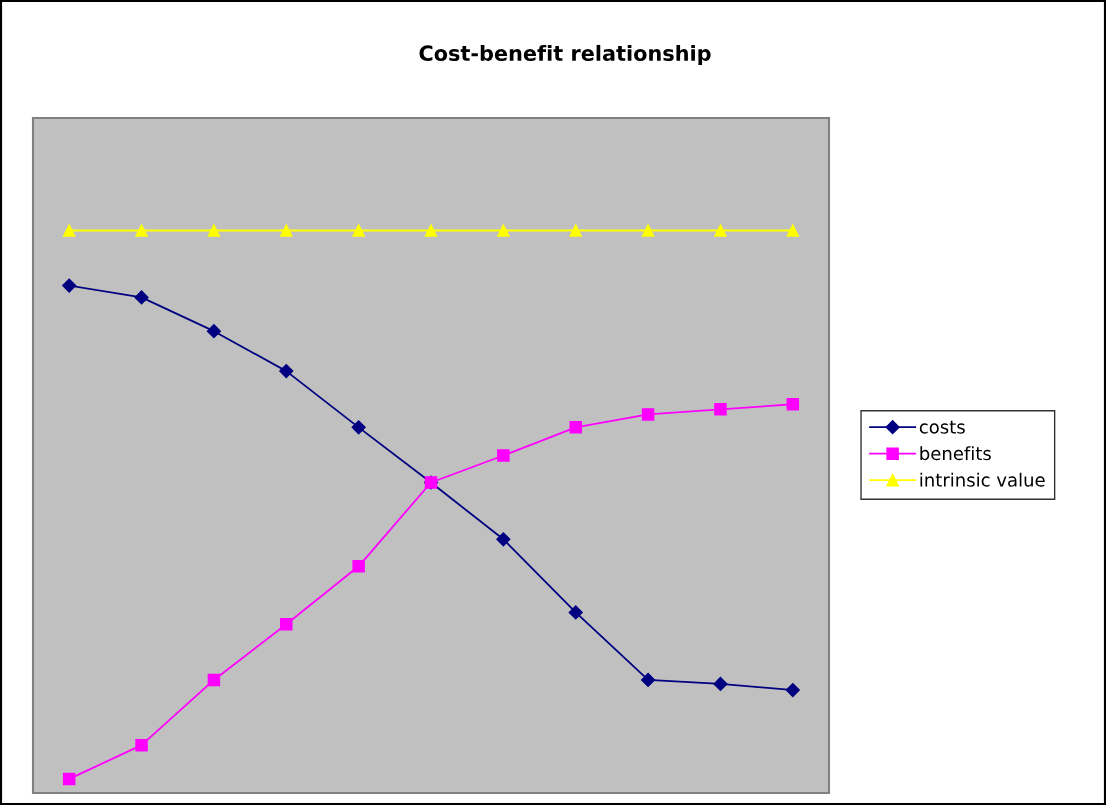 The height and width of the screenshot is (805, 1106). What do you see at coordinates (565, 55) in the screenshot?
I see `chart-title: Cost-benefit relationship` at bounding box center [565, 55].